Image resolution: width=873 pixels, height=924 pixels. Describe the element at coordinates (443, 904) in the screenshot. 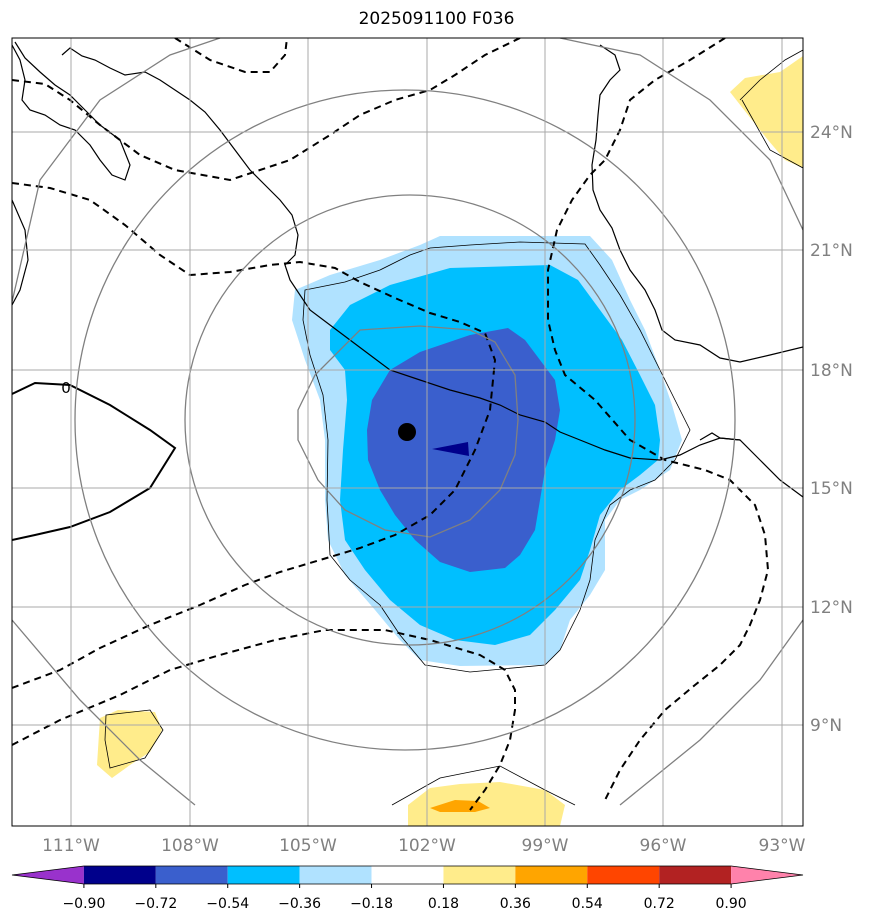

I see `colorbar-tick-label: 0.18` at that location.